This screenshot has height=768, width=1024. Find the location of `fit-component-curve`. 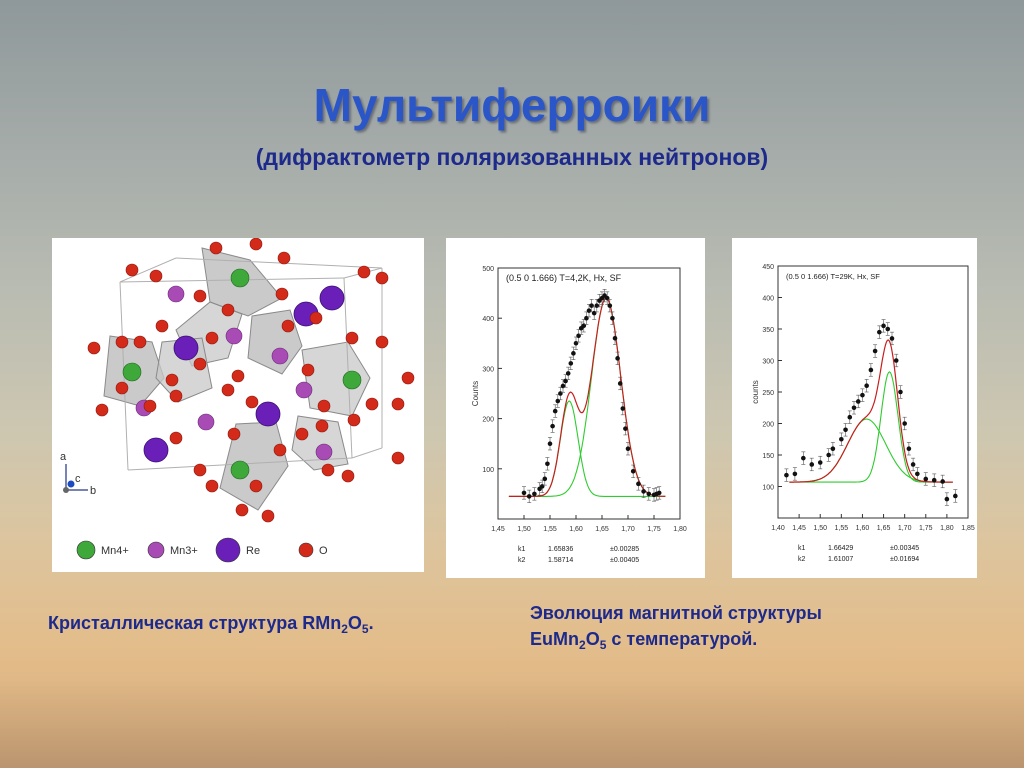

fit-component-curve is located at coordinates (871, 427).